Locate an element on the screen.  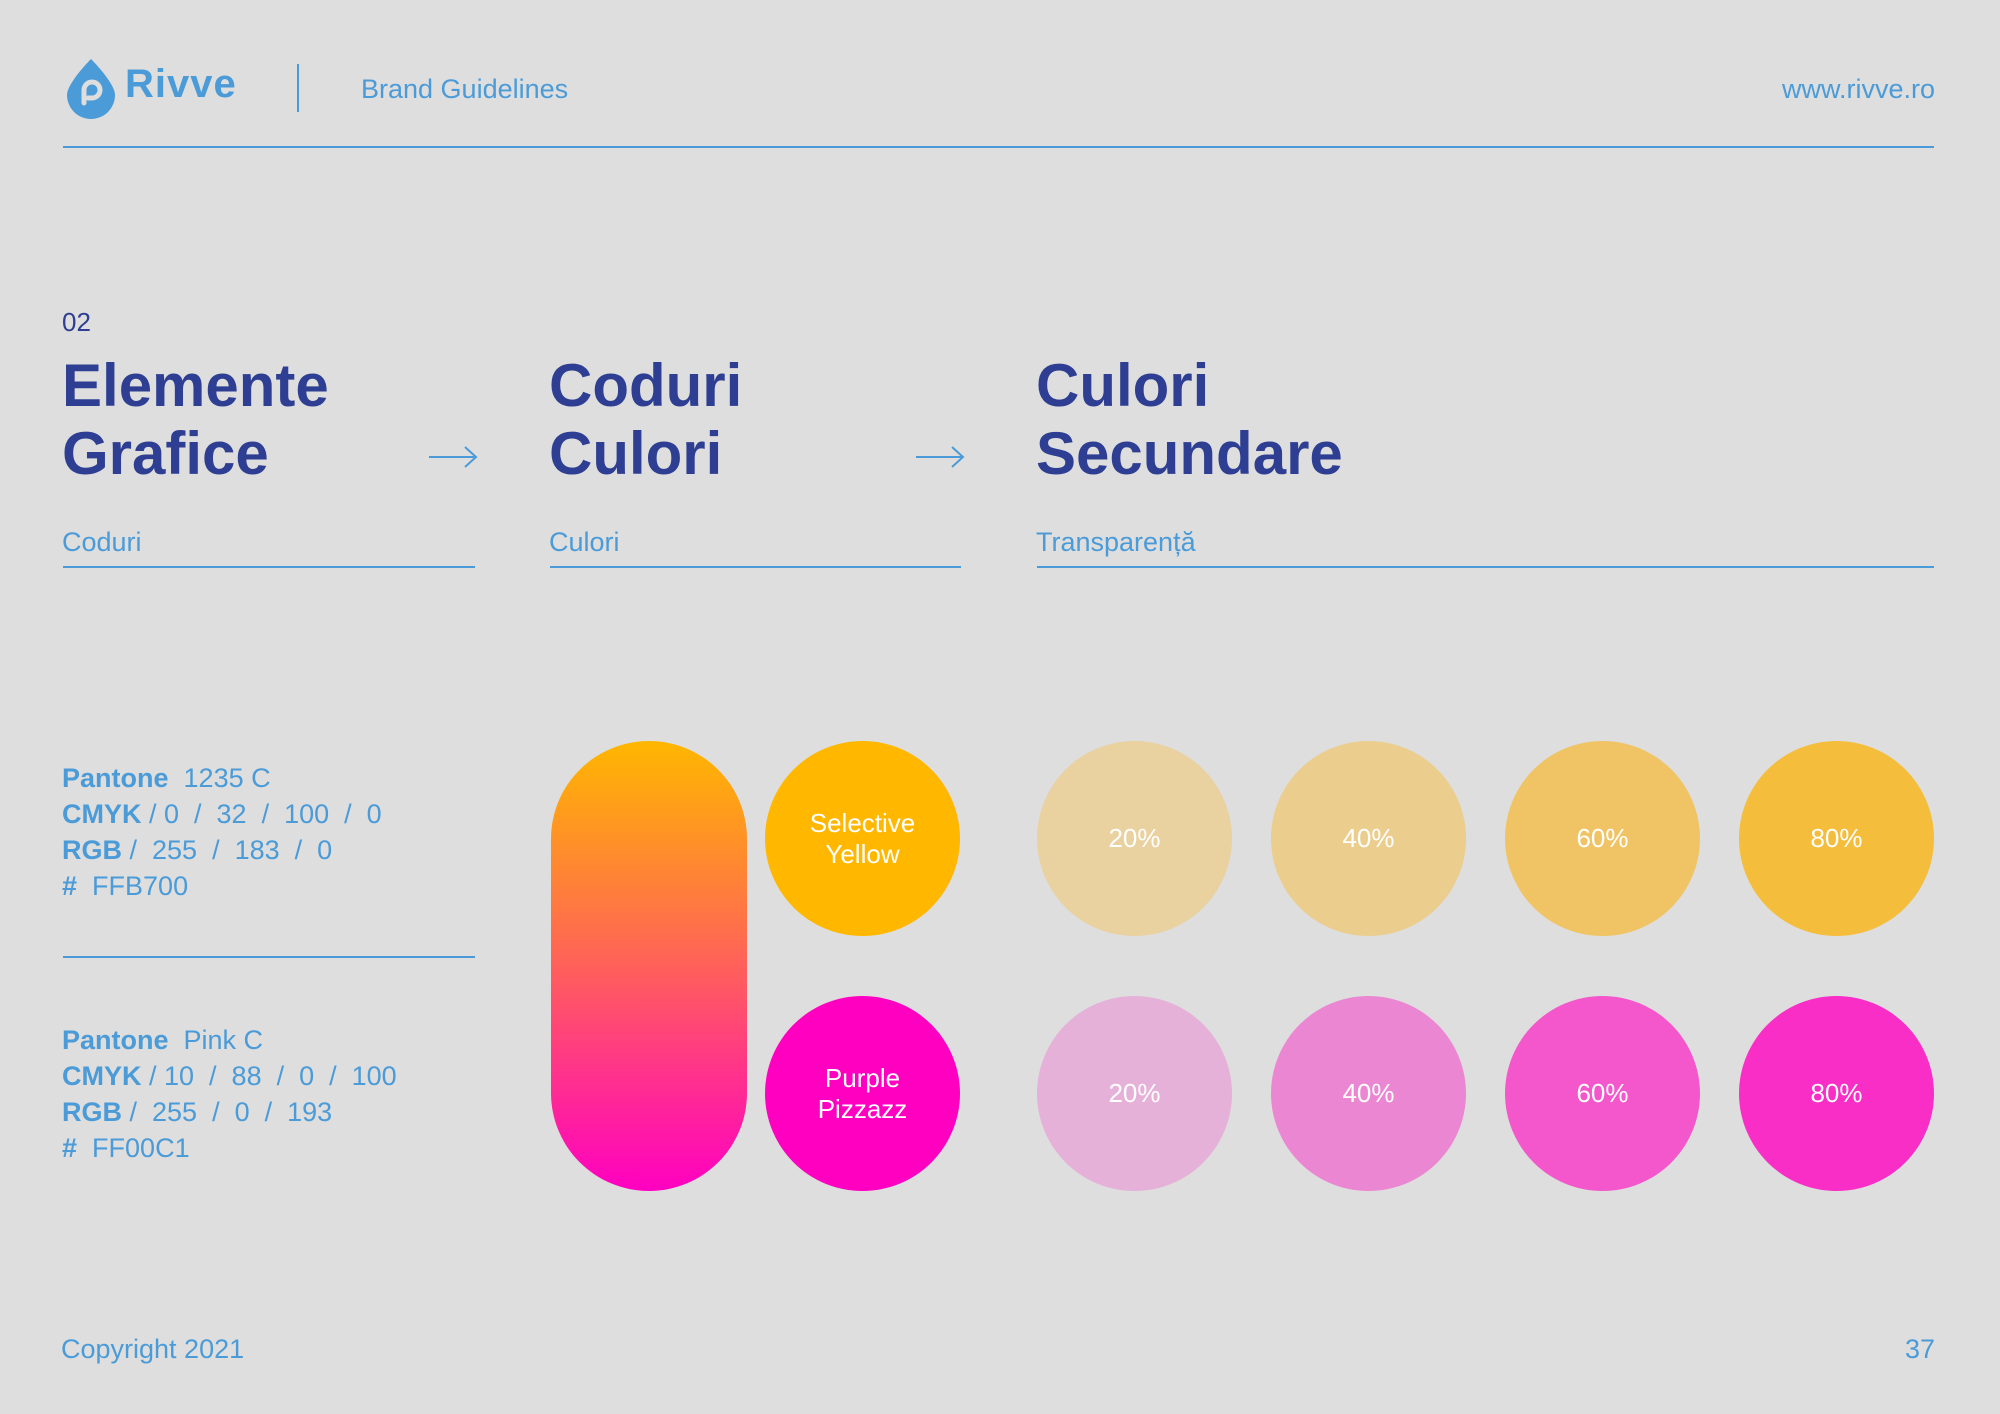
page-number: 37 is located at coordinates (1919, 1349).